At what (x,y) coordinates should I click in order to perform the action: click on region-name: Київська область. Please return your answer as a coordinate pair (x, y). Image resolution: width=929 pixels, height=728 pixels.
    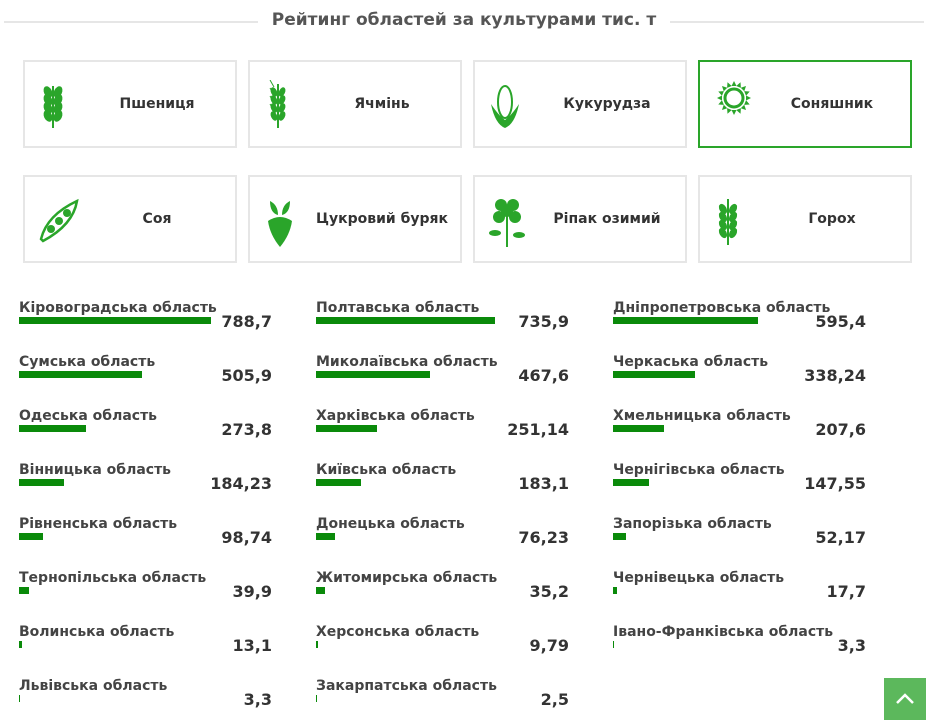
    Looking at the image, I should click on (386, 470).